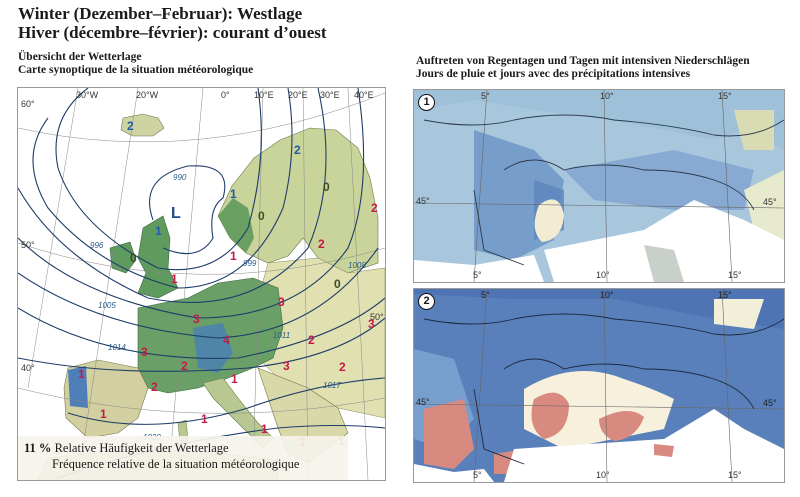 This screenshot has width=800, height=497. Describe the element at coordinates (180, 177) in the screenshot. I see `svg-text: 990` at that location.